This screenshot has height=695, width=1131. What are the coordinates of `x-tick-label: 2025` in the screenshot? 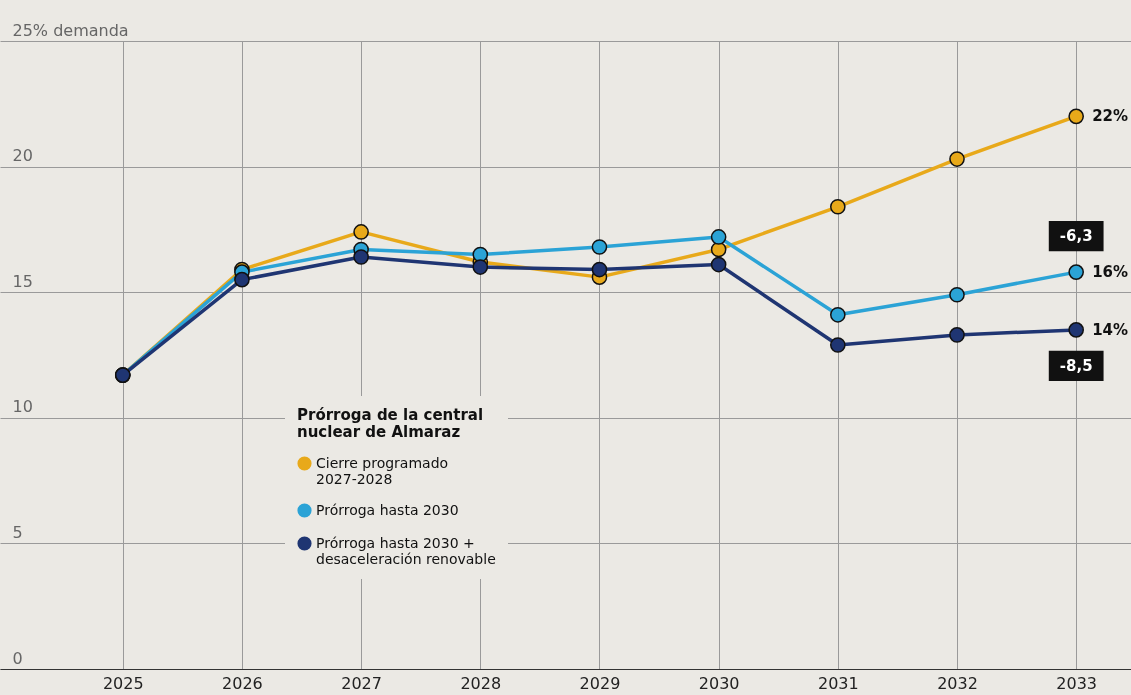 It's located at (123, 683).